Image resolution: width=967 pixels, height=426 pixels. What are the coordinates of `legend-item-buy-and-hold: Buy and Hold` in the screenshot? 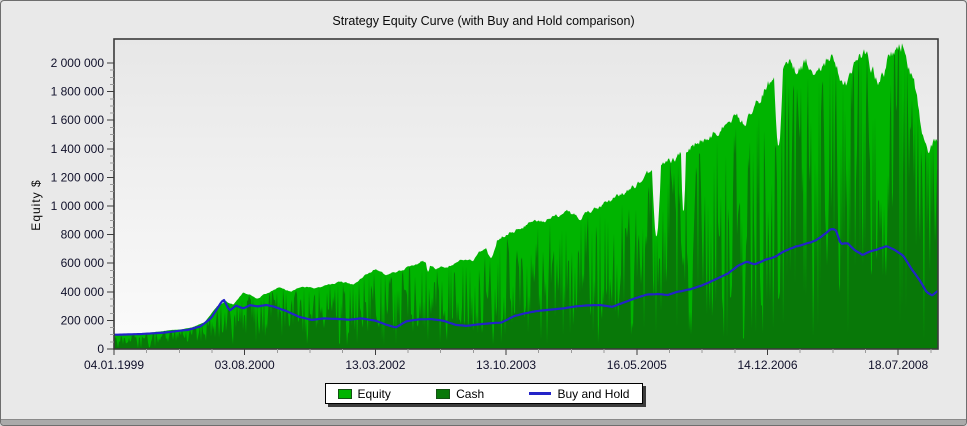 It's located at (579, 394).